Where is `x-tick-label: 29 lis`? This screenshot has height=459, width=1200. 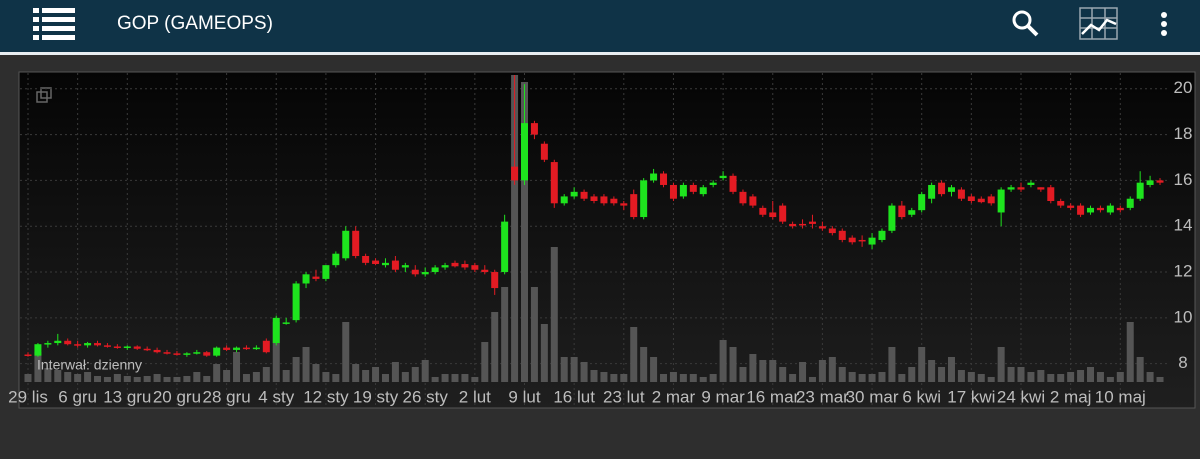 x-tick-label: 29 lis is located at coordinates (28, 396).